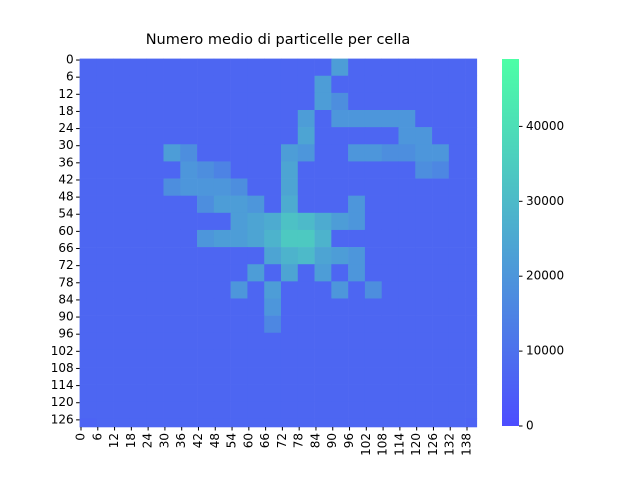 The image size is (640, 484). Describe the element at coordinates (278, 40) in the screenshot. I see `chart-title: Numero medio di particelle per cella` at that location.